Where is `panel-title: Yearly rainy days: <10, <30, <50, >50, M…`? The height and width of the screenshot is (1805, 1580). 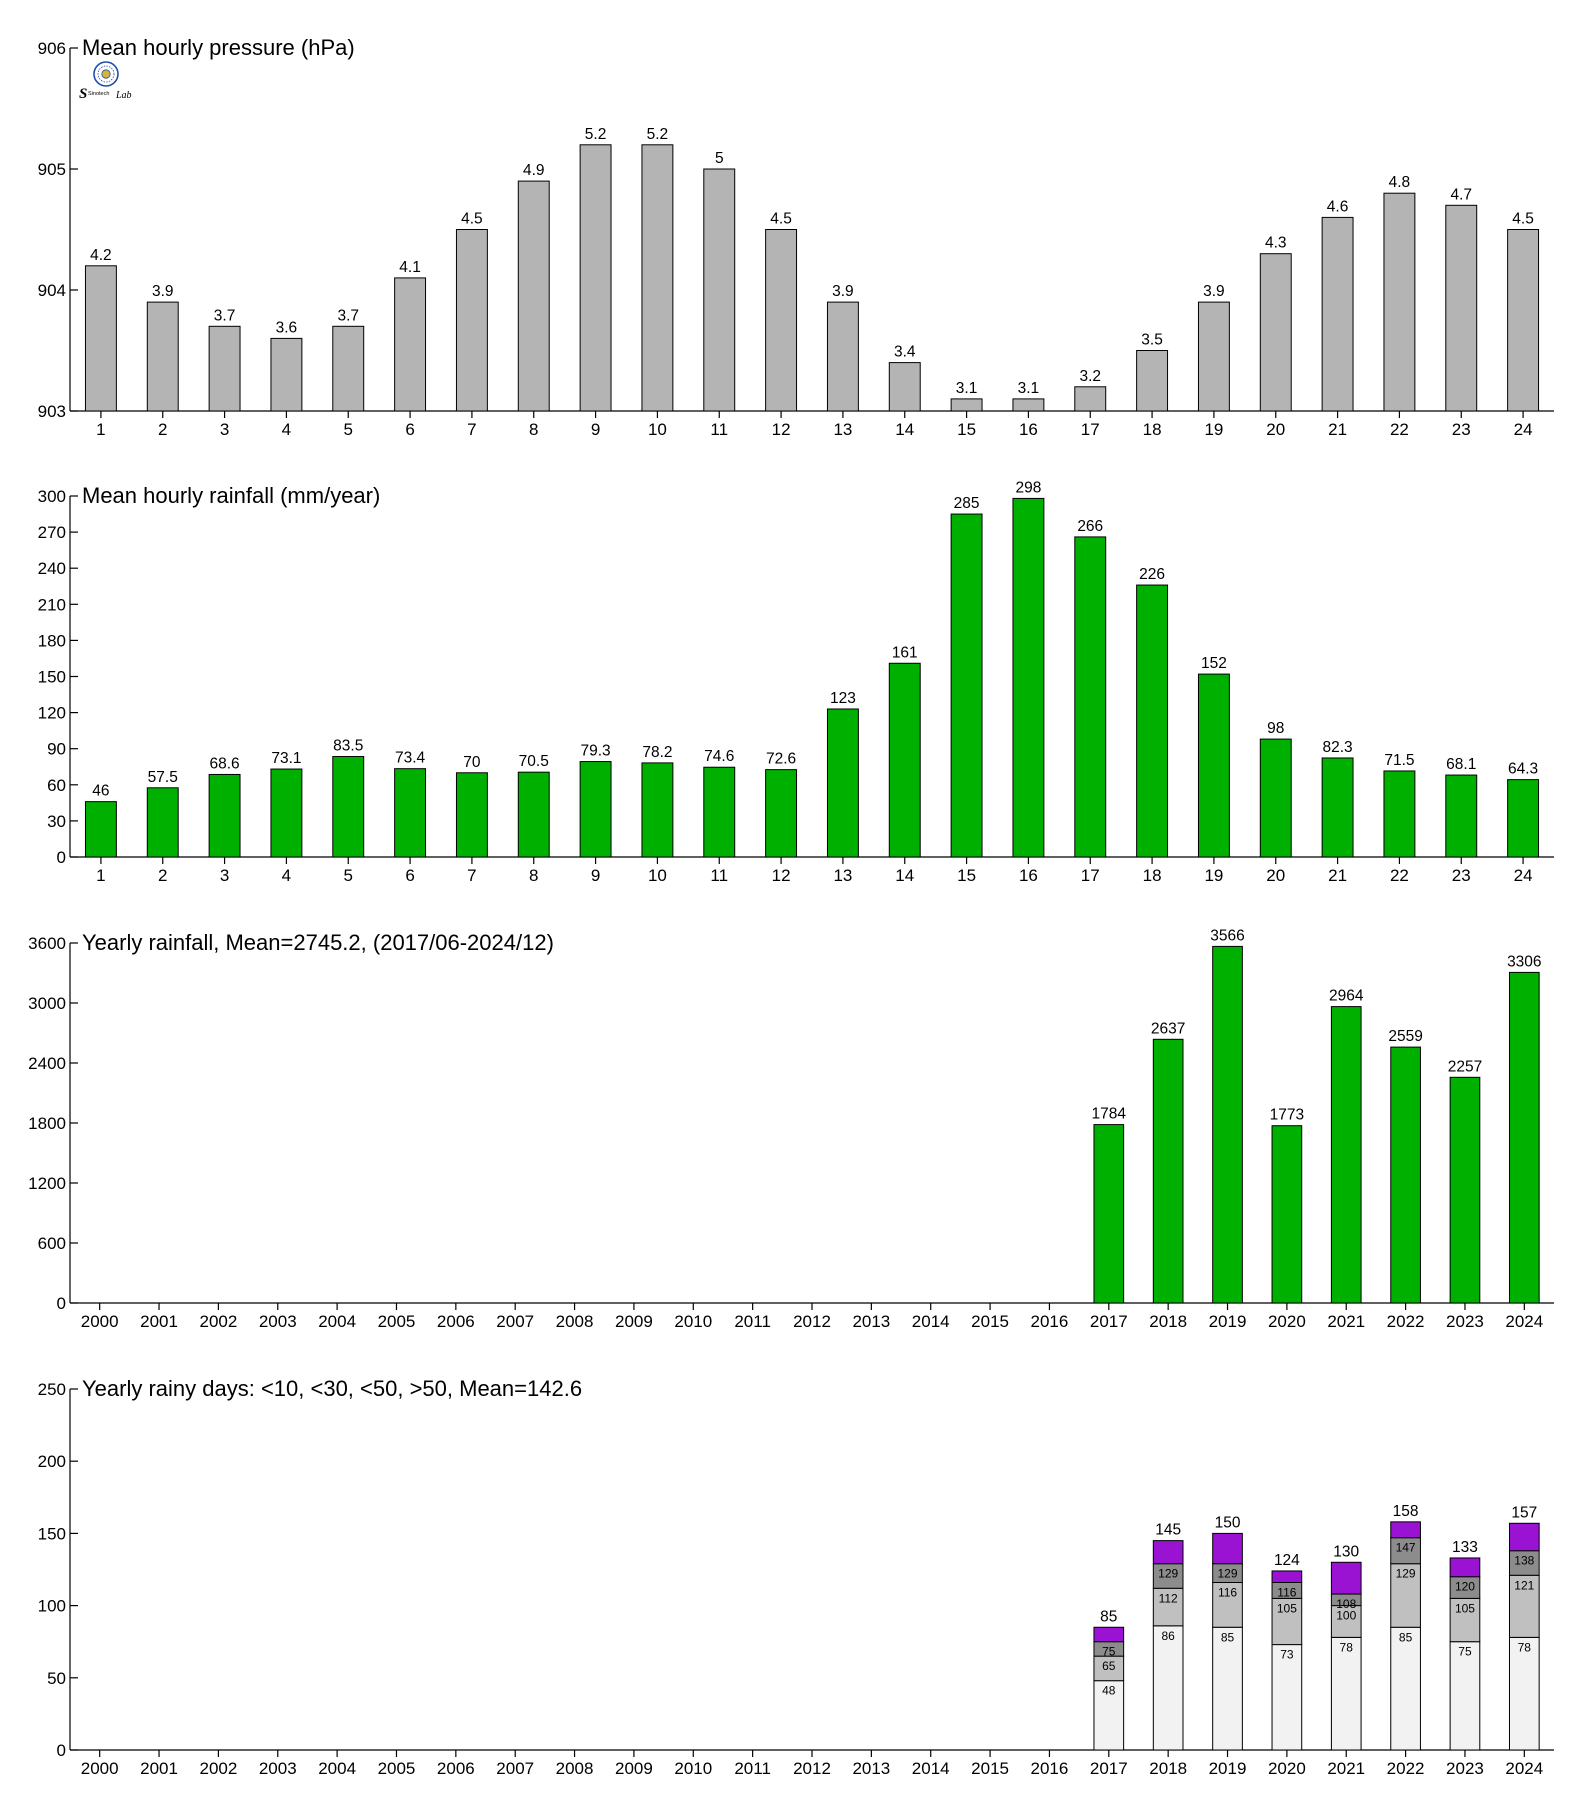 panel-title: Yearly rainy days: <10, <30, <50, >50, M… is located at coordinates (332, 1388).